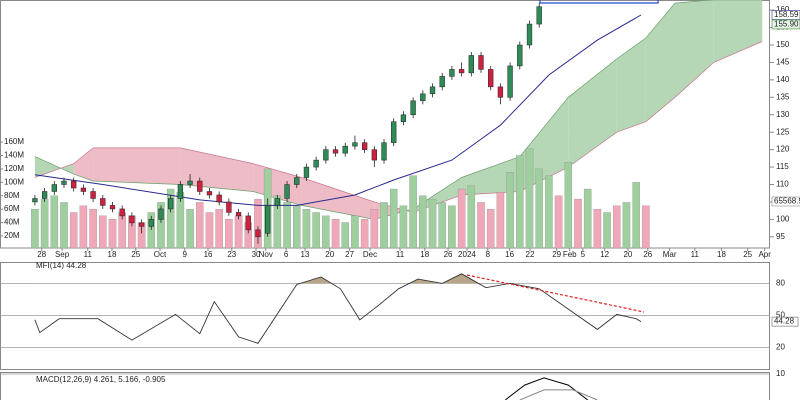 Image resolution: width=800 pixels, height=400 pixels. What do you see at coordinates (783, 131) in the screenshot?
I see `y-tick-label: 125` at bounding box center [783, 131].